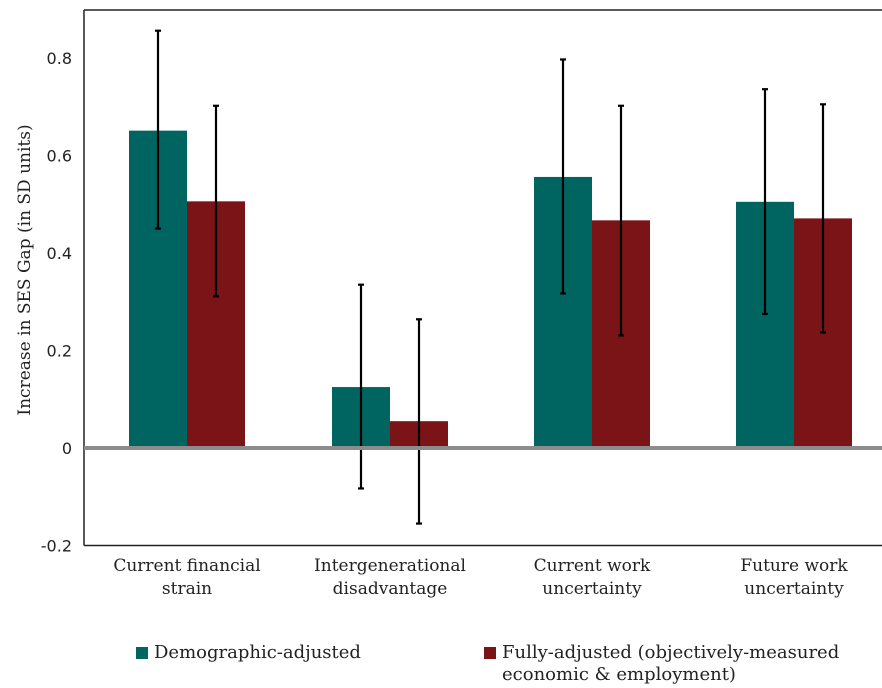  Describe the element at coordinates (59, 351) in the screenshot. I see `y-tick-label: 0.2` at that location.